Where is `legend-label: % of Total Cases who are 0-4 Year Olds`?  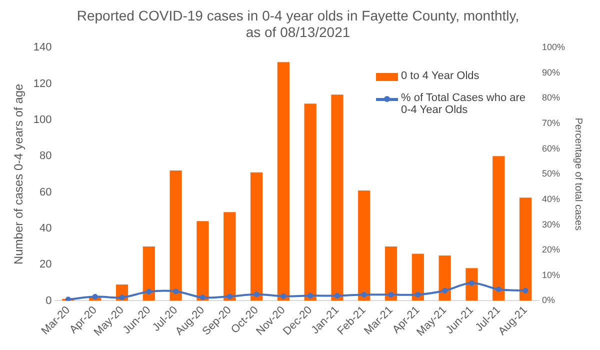
legend-label: % of Total Cases who are 0-4 Year Olds is located at coordinates (464, 104).